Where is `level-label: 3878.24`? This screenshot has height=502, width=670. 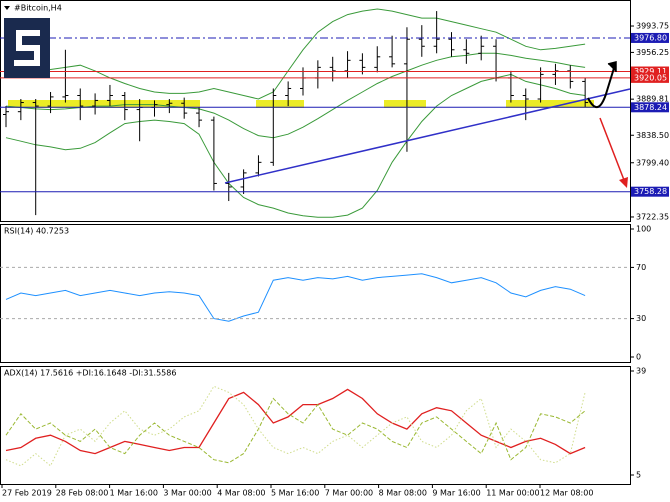
level-label: 3878.24 is located at coordinates (650, 107).